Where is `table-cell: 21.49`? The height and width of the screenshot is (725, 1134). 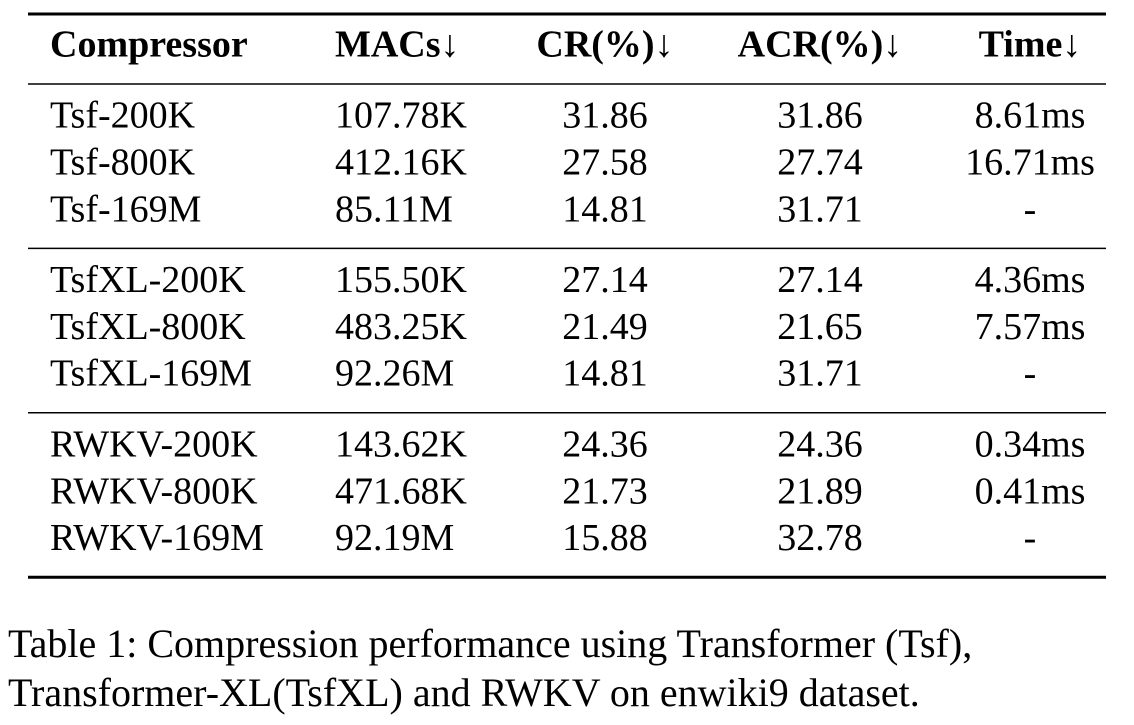 table-cell: 21.49 is located at coordinates (605, 327).